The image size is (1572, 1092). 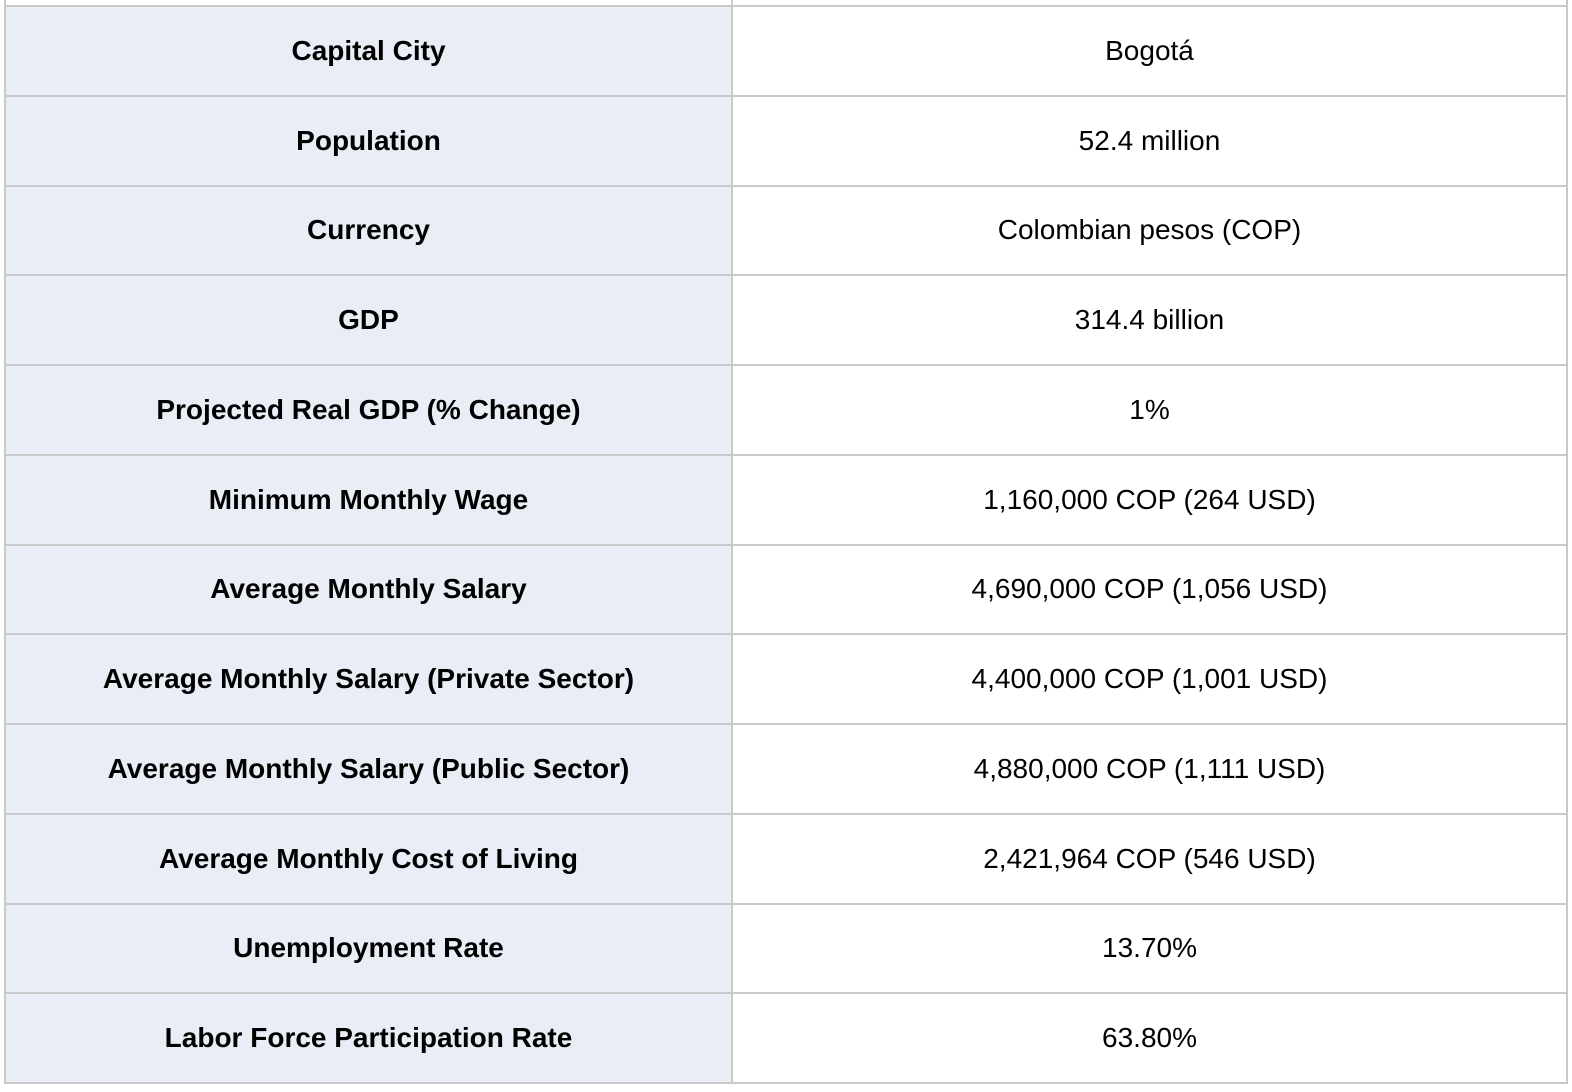 I want to click on table-row: Unemployment Rate 13.70%, so click(x=786, y=948).